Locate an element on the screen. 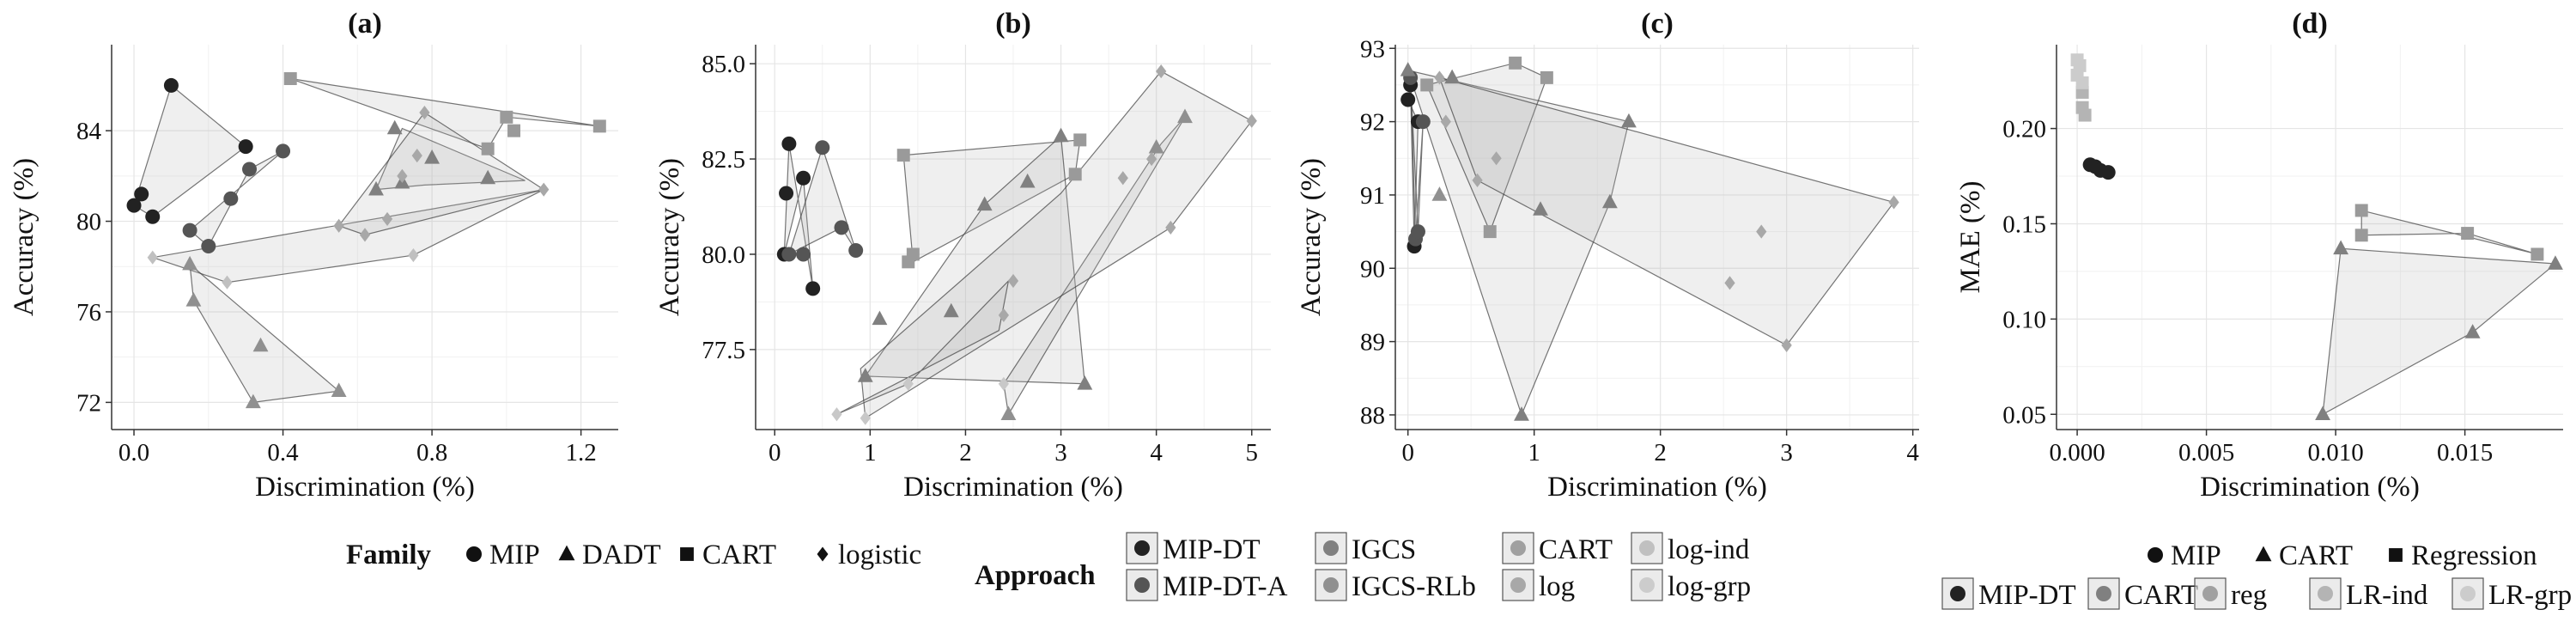 This screenshot has width=2576, height=622. y-tick-label: 0.20 is located at coordinates (2024, 129).